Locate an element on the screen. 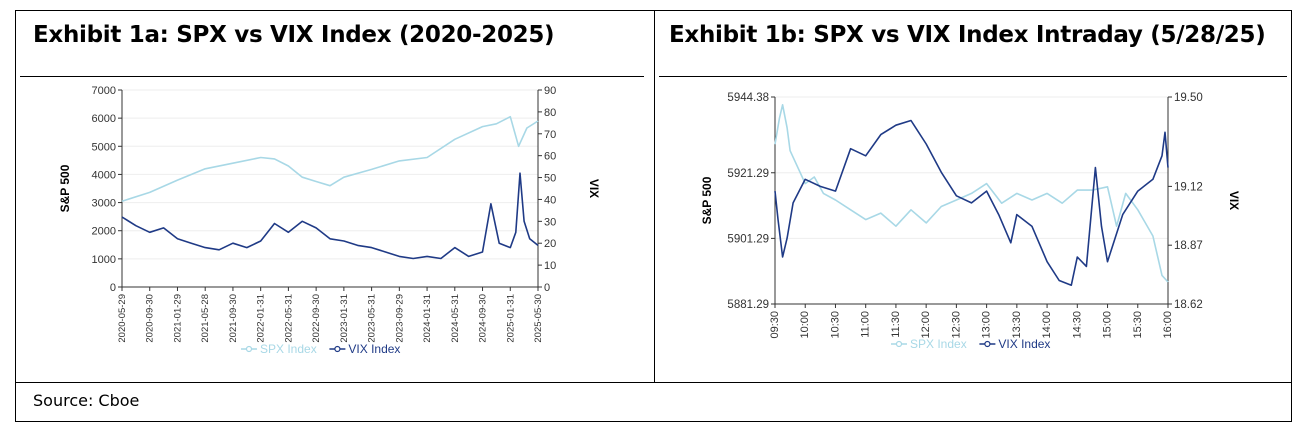 This screenshot has height=441, width=1314. exhibit-1b-x-tick-label: 14:30 is located at coordinates (1077, 325).